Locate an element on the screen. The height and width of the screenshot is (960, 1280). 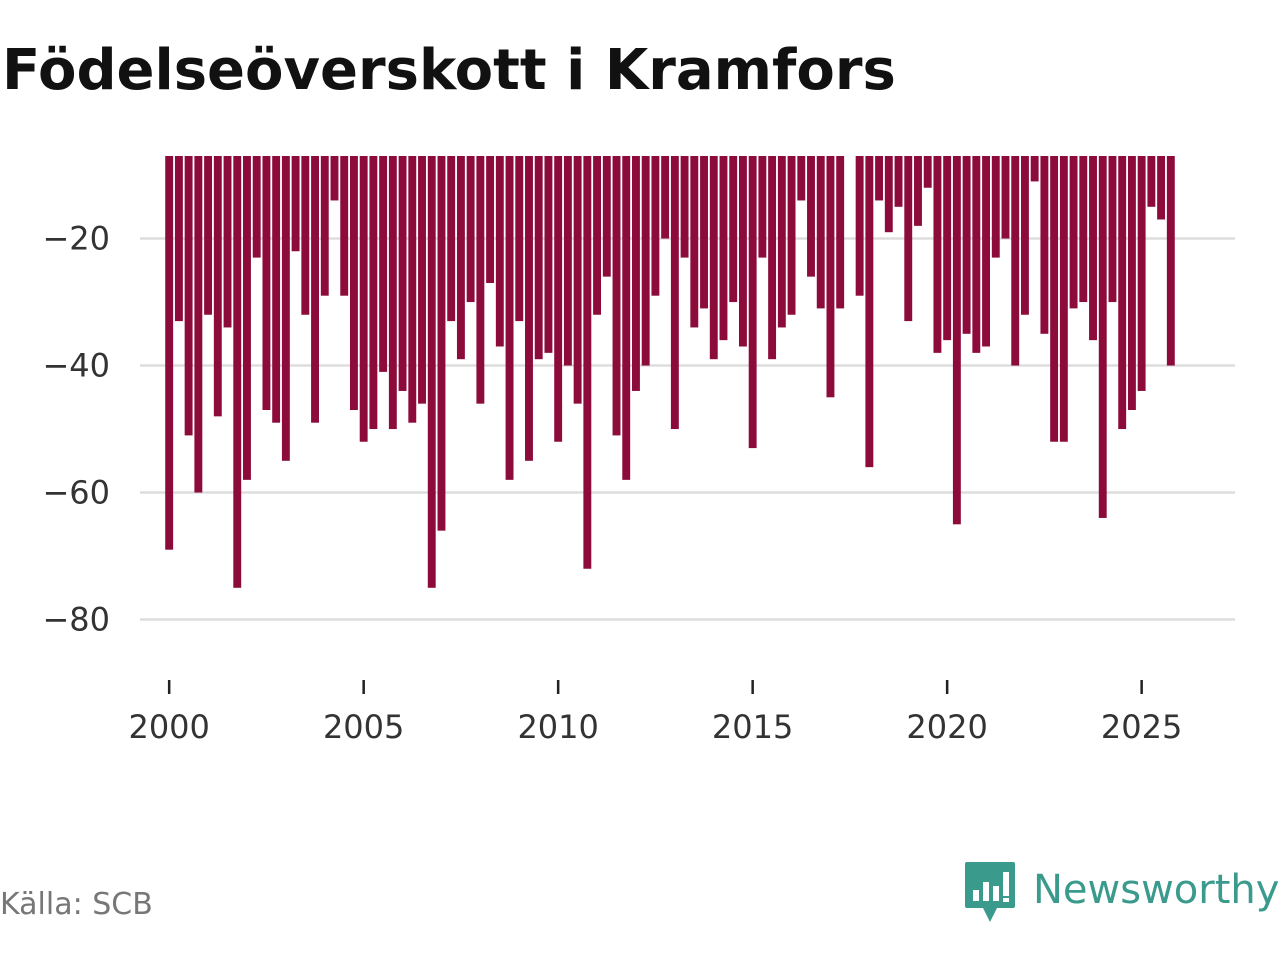
x-tick-label: 2010 is located at coordinates (557, 727).